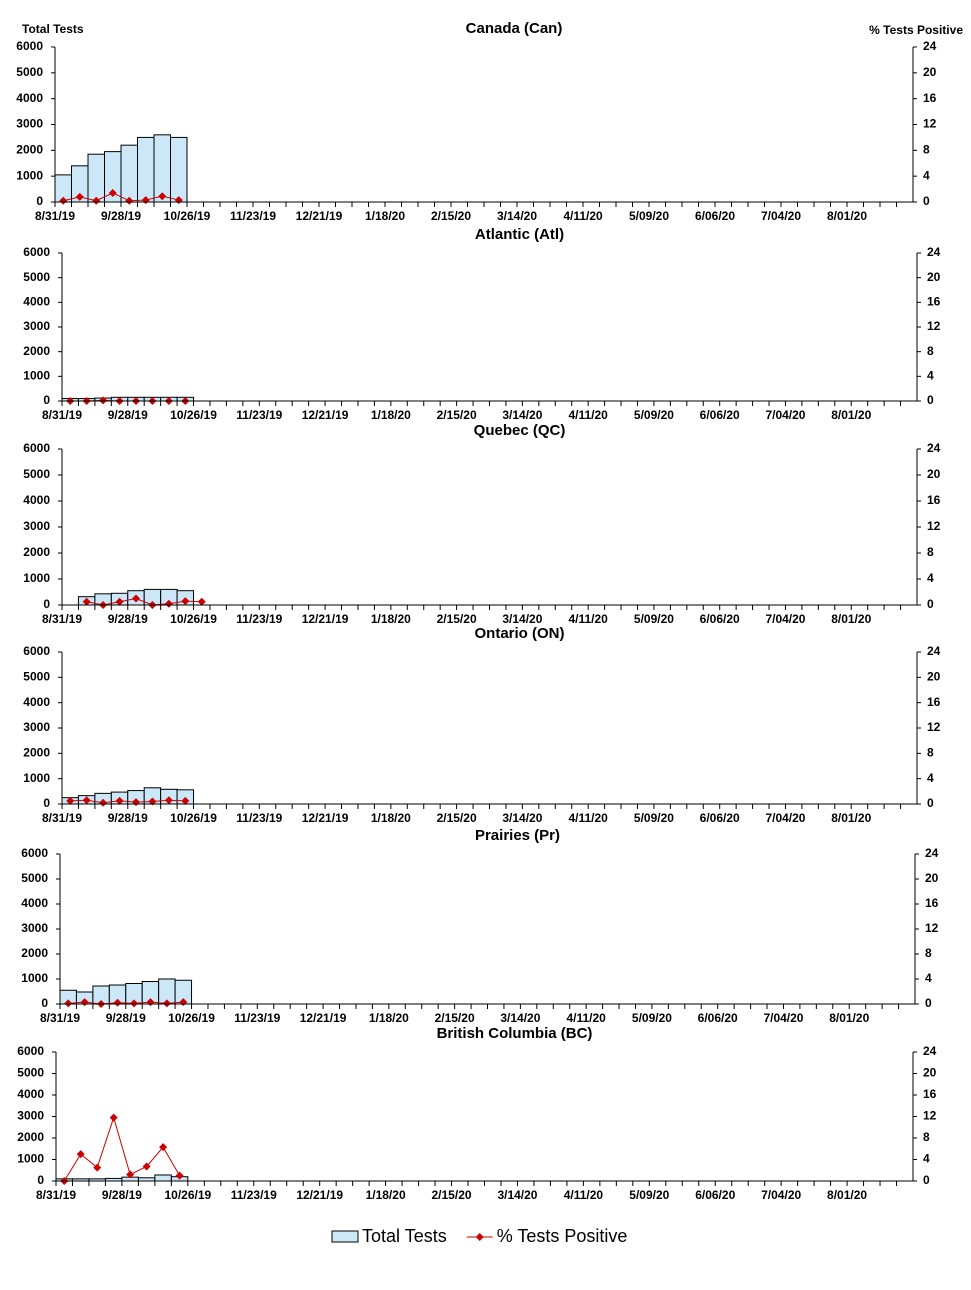  Describe the element at coordinates (520, 633) in the screenshot. I see `chart-title: Ontario (ON)` at that location.